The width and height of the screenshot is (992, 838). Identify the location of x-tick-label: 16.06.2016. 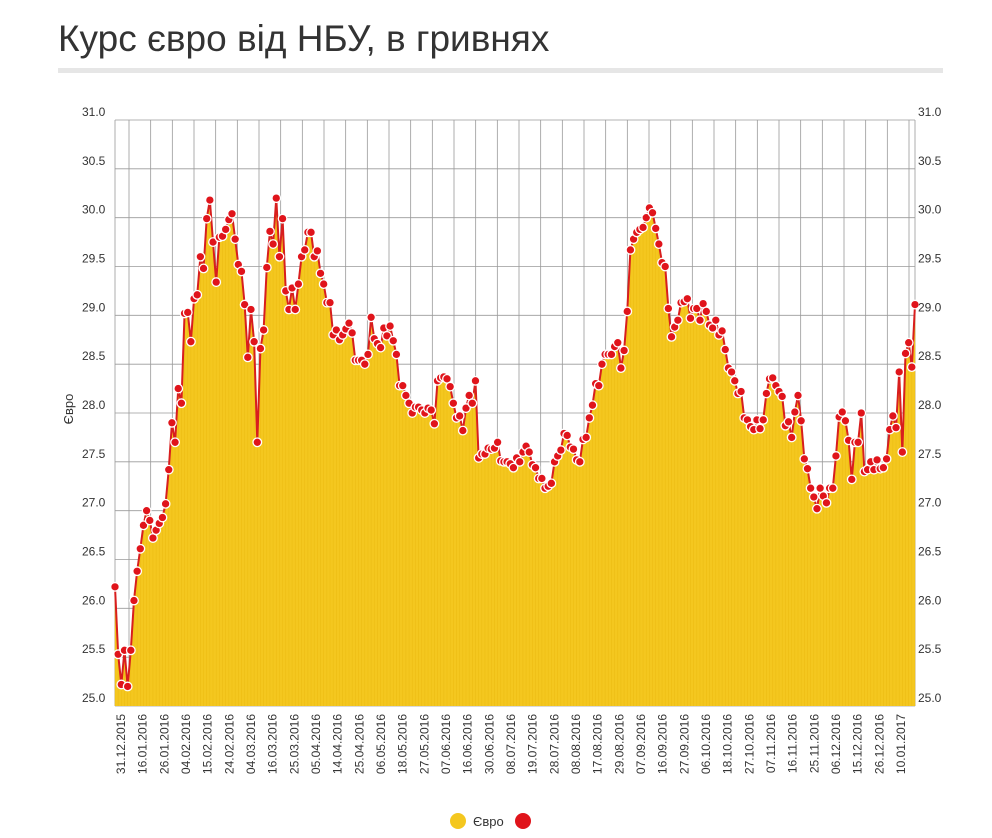
(468, 744).